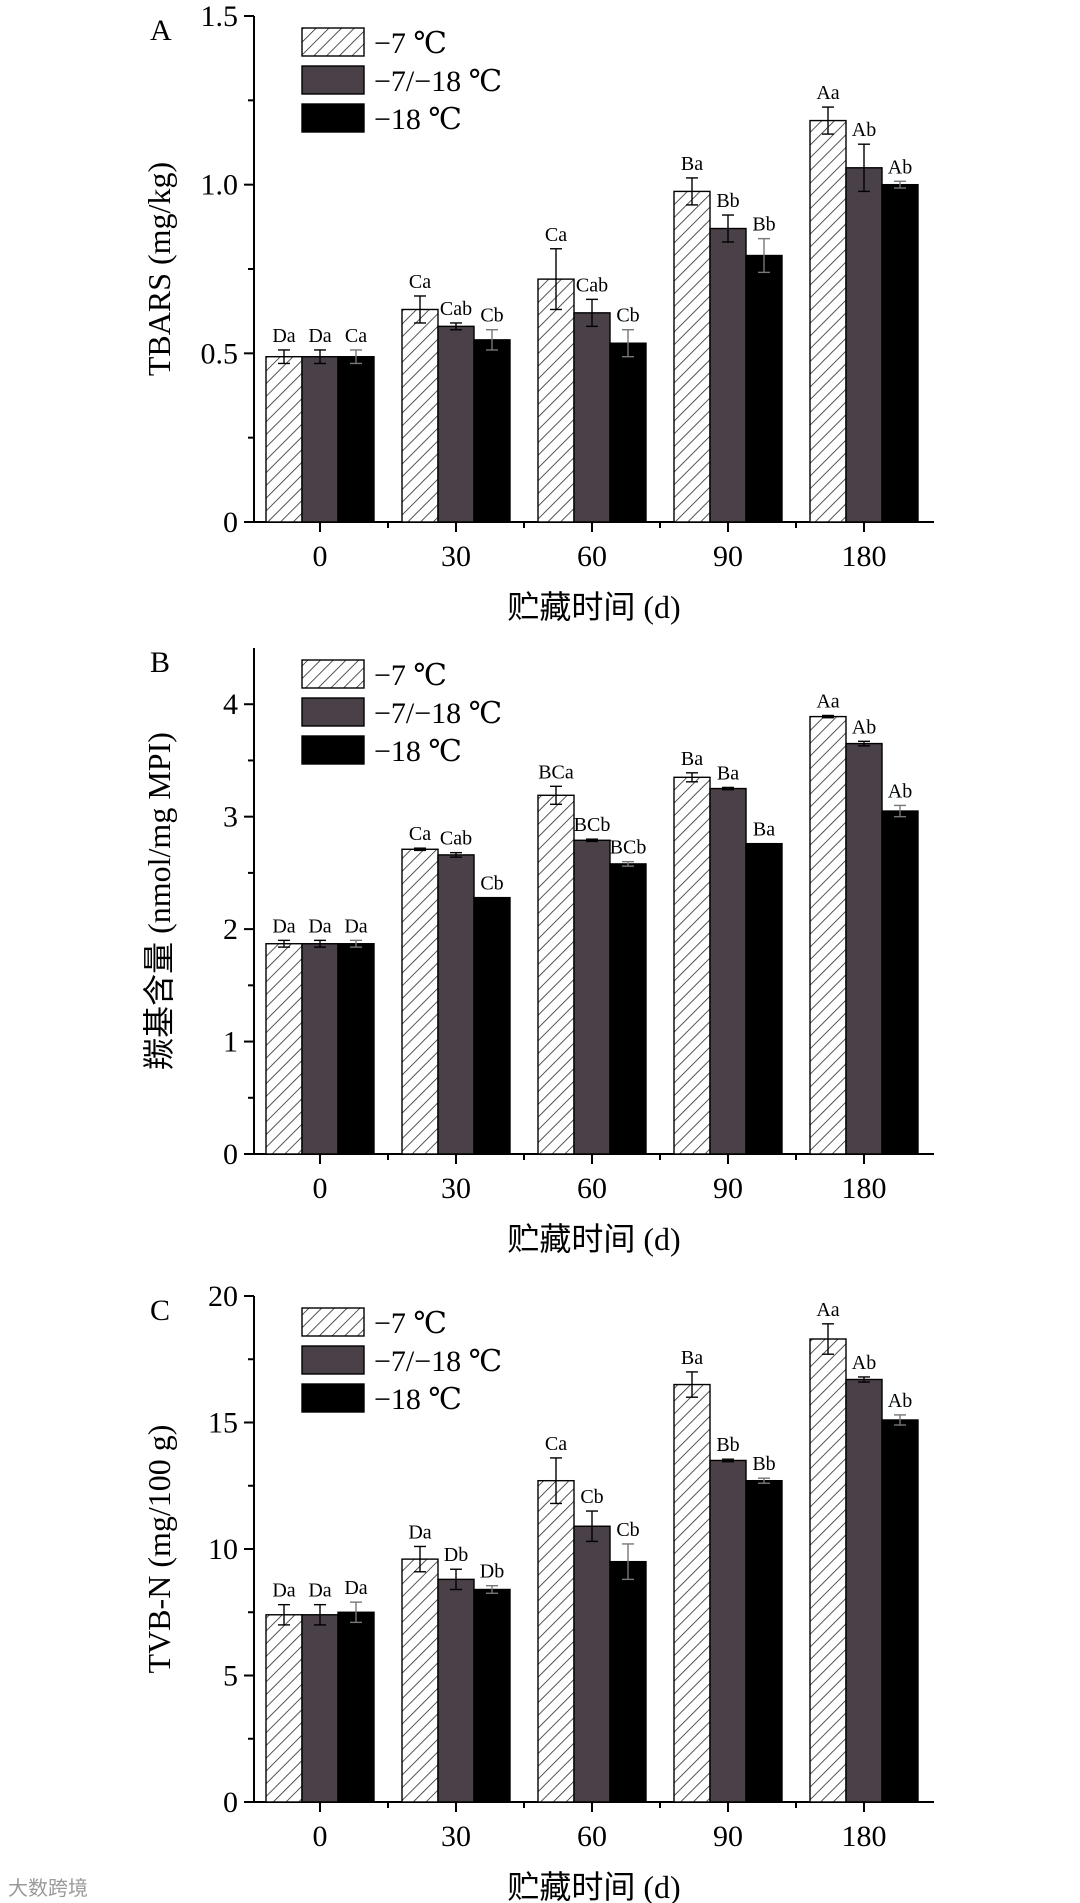  Describe the element at coordinates (223, 1296) in the screenshot. I see `y-tick-label: 20` at that location.